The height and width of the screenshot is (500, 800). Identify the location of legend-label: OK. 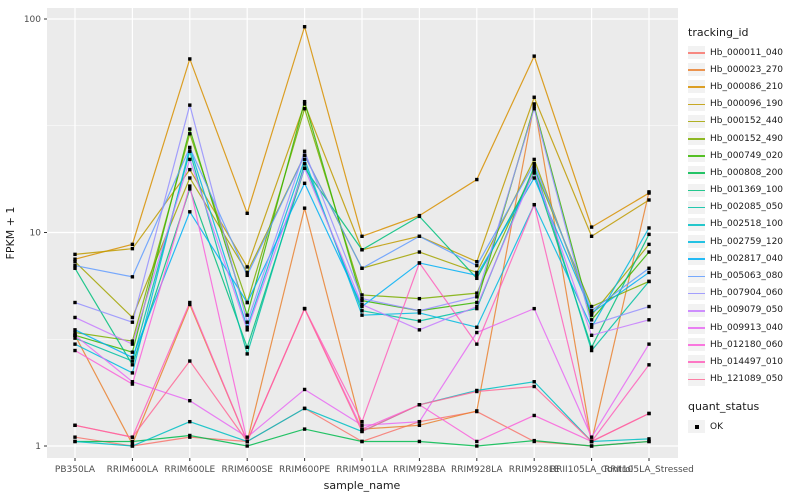
(716, 426).